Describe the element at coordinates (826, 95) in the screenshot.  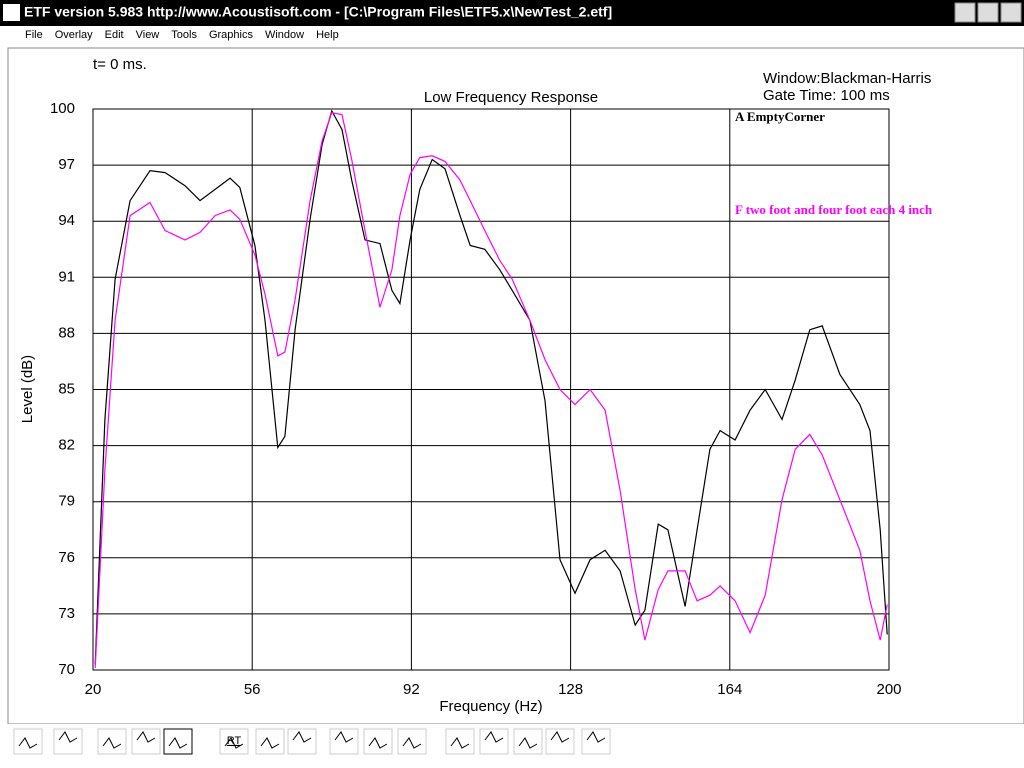
I see `gate-annotation: Gate Time: 100 ms` at that location.